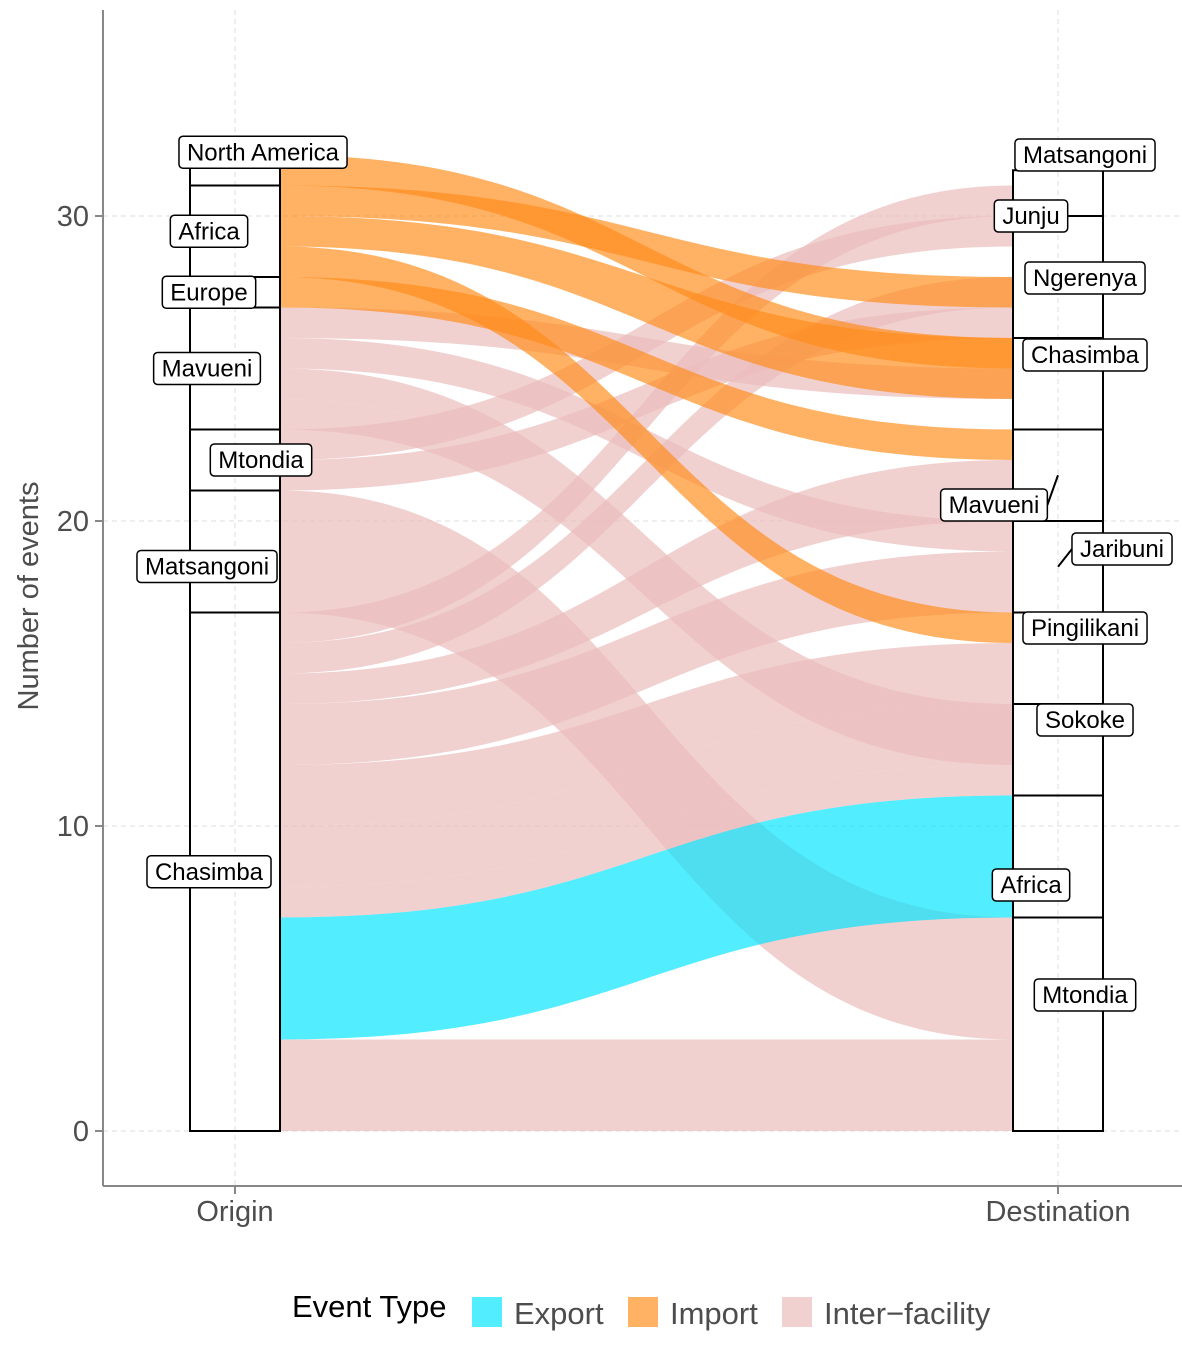 The image size is (1182, 1350). I want to click on destination-stratum-label: Pingilikani, so click(1085, 628).